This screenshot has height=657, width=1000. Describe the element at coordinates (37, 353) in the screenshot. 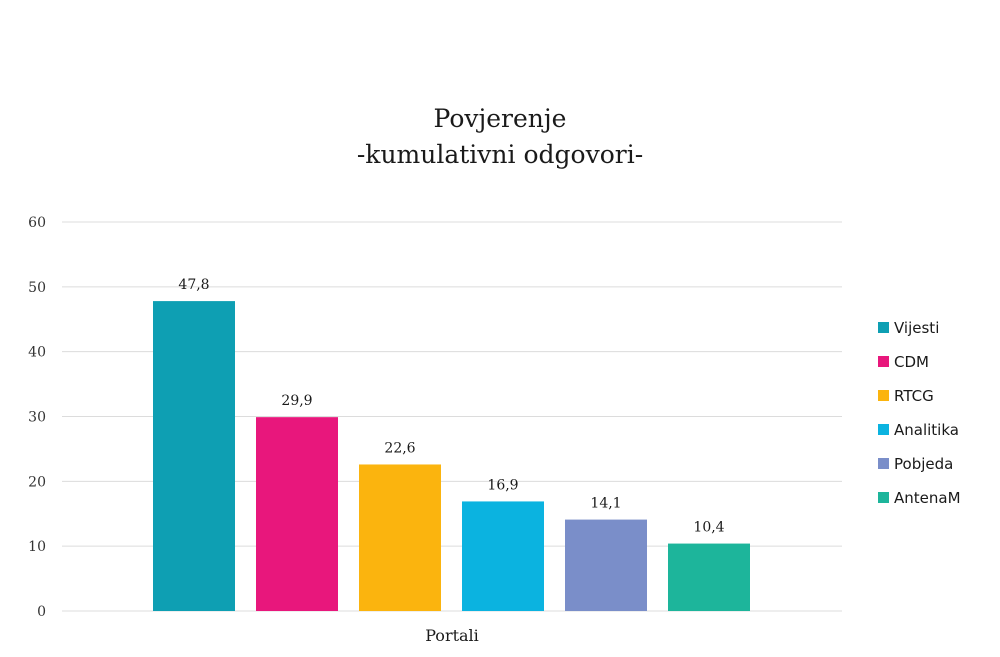

I see `y-tick-label: 40` at that location.